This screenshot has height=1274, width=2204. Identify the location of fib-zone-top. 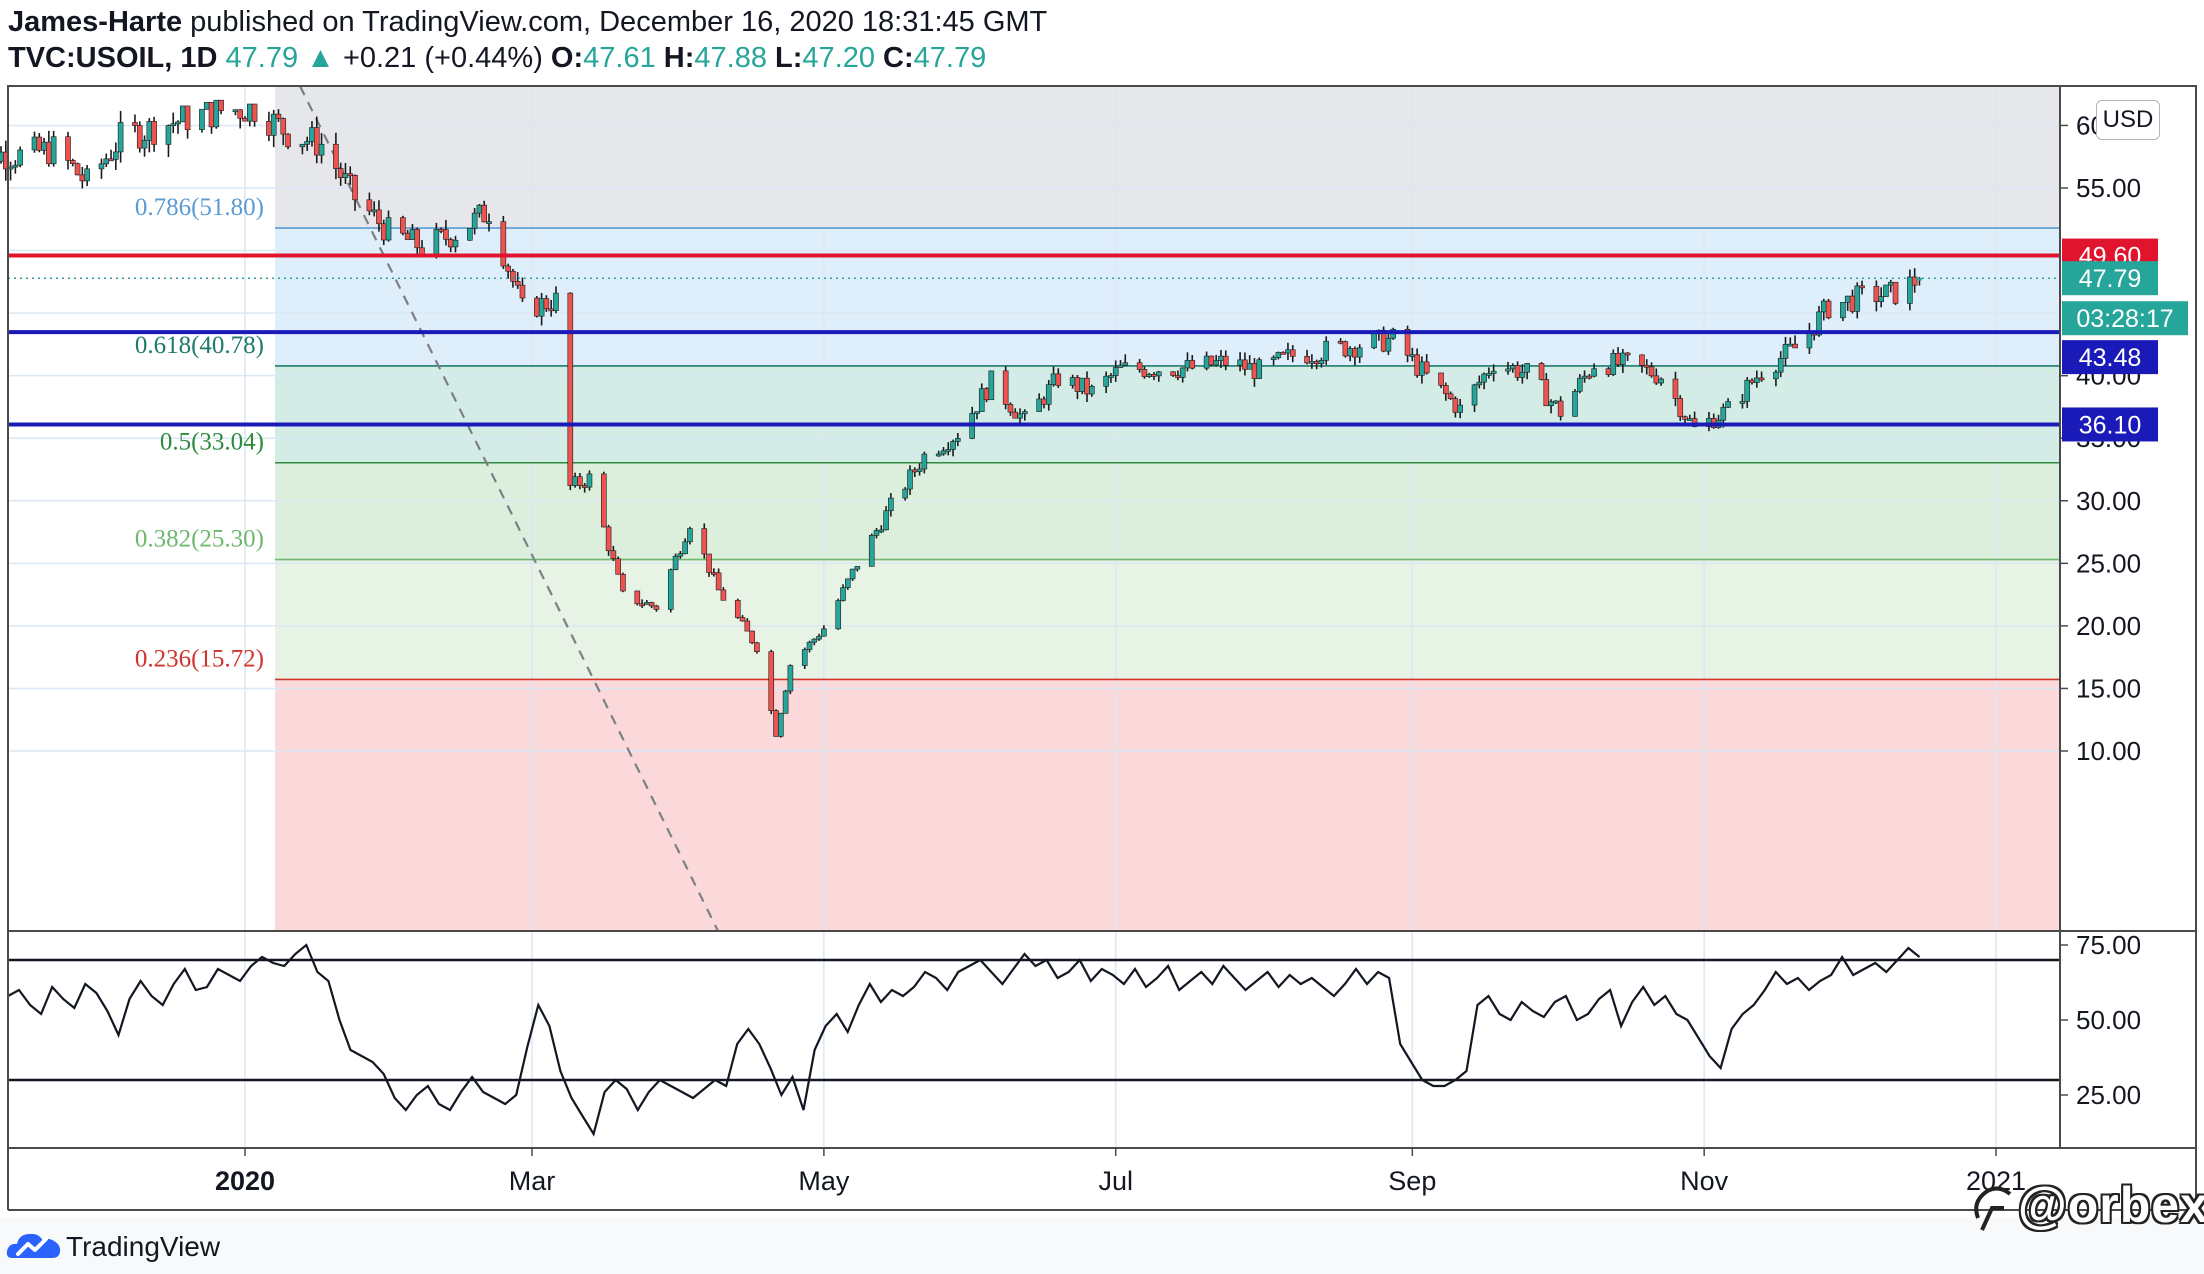
(1167, 157).